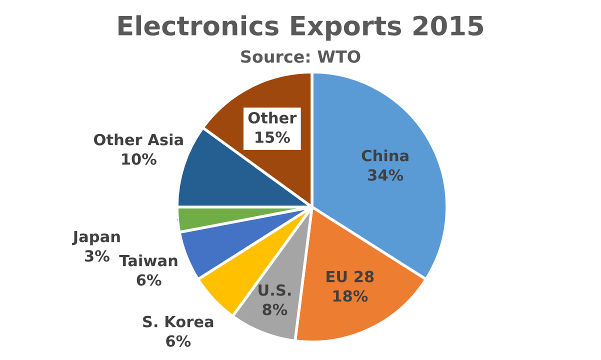 The image size is (601, 360). I want to click on slice-label: China, so click(385, 156).